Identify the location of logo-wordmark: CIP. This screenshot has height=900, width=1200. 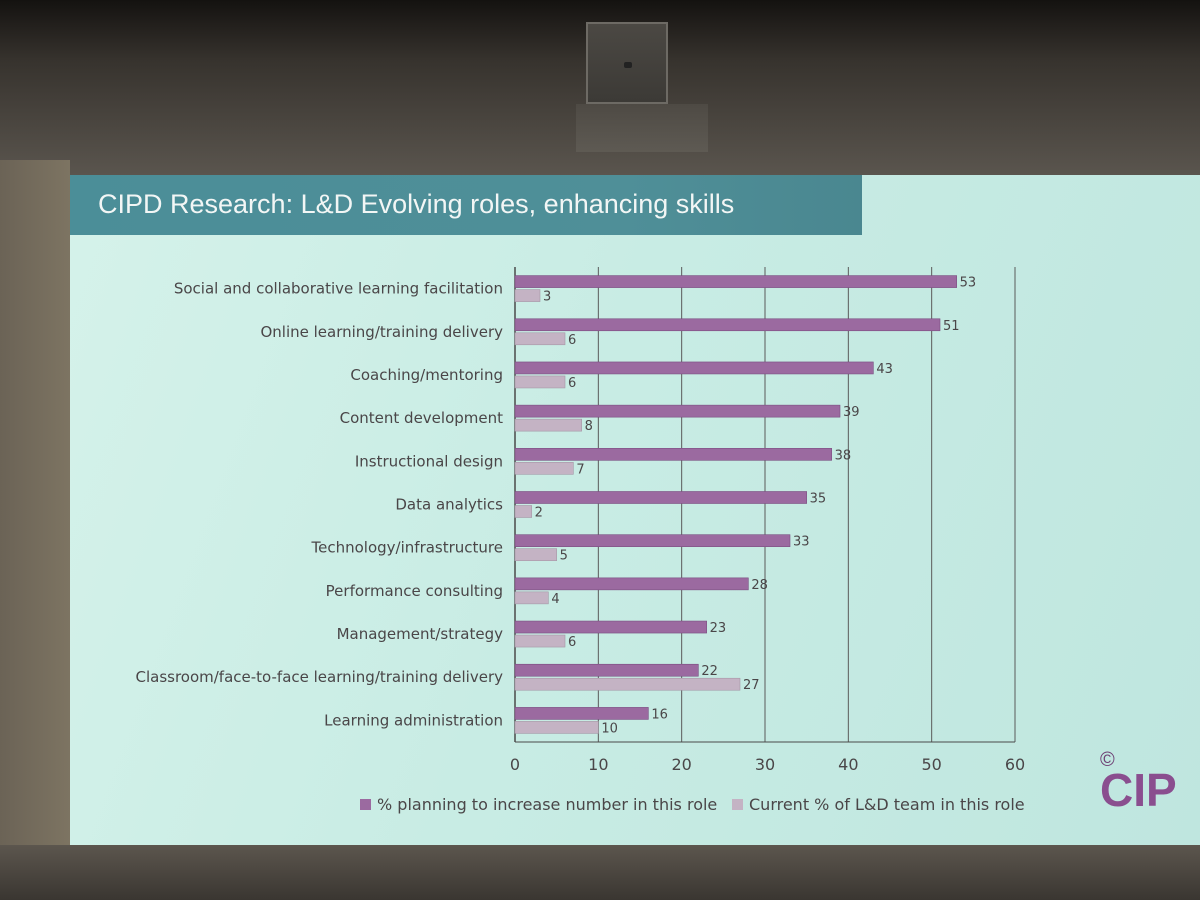
(1138, 790).